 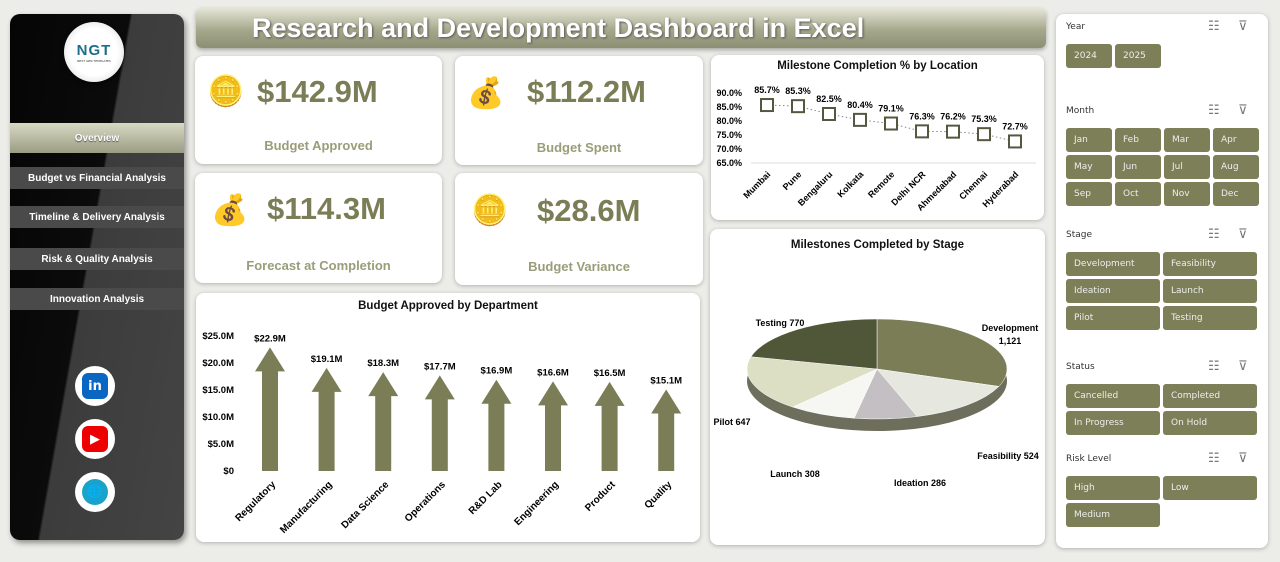 What do you see at coordinates (95, 492) in the screenshot?
I see `website-button: 🌐` at bounding box center [95, 492].